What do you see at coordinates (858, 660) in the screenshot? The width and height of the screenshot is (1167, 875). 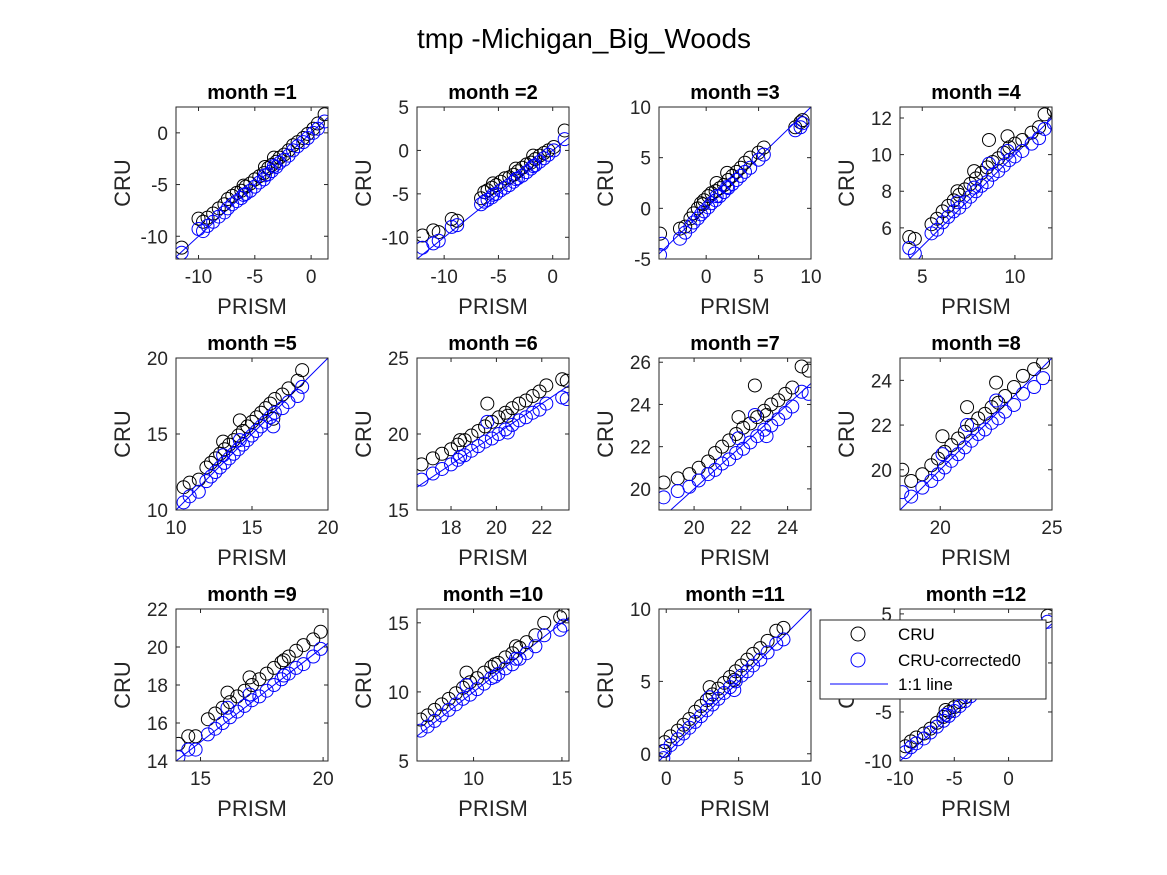 I see `legend-marker-cru-corrected` at bounding box center [858, 660].